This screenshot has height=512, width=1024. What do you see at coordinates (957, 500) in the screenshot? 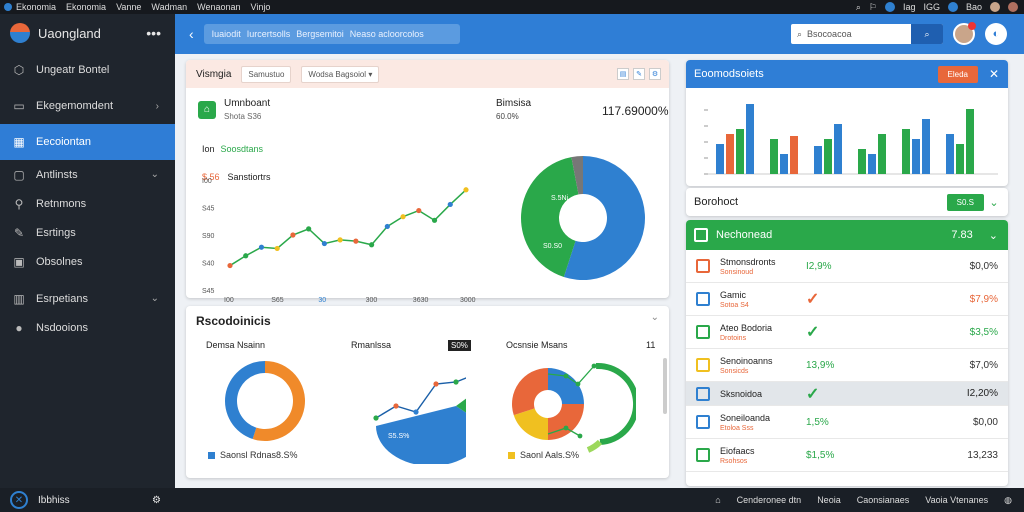
I see `status-item: Vaoia Vtenanes` at bounding box center [957, 500].